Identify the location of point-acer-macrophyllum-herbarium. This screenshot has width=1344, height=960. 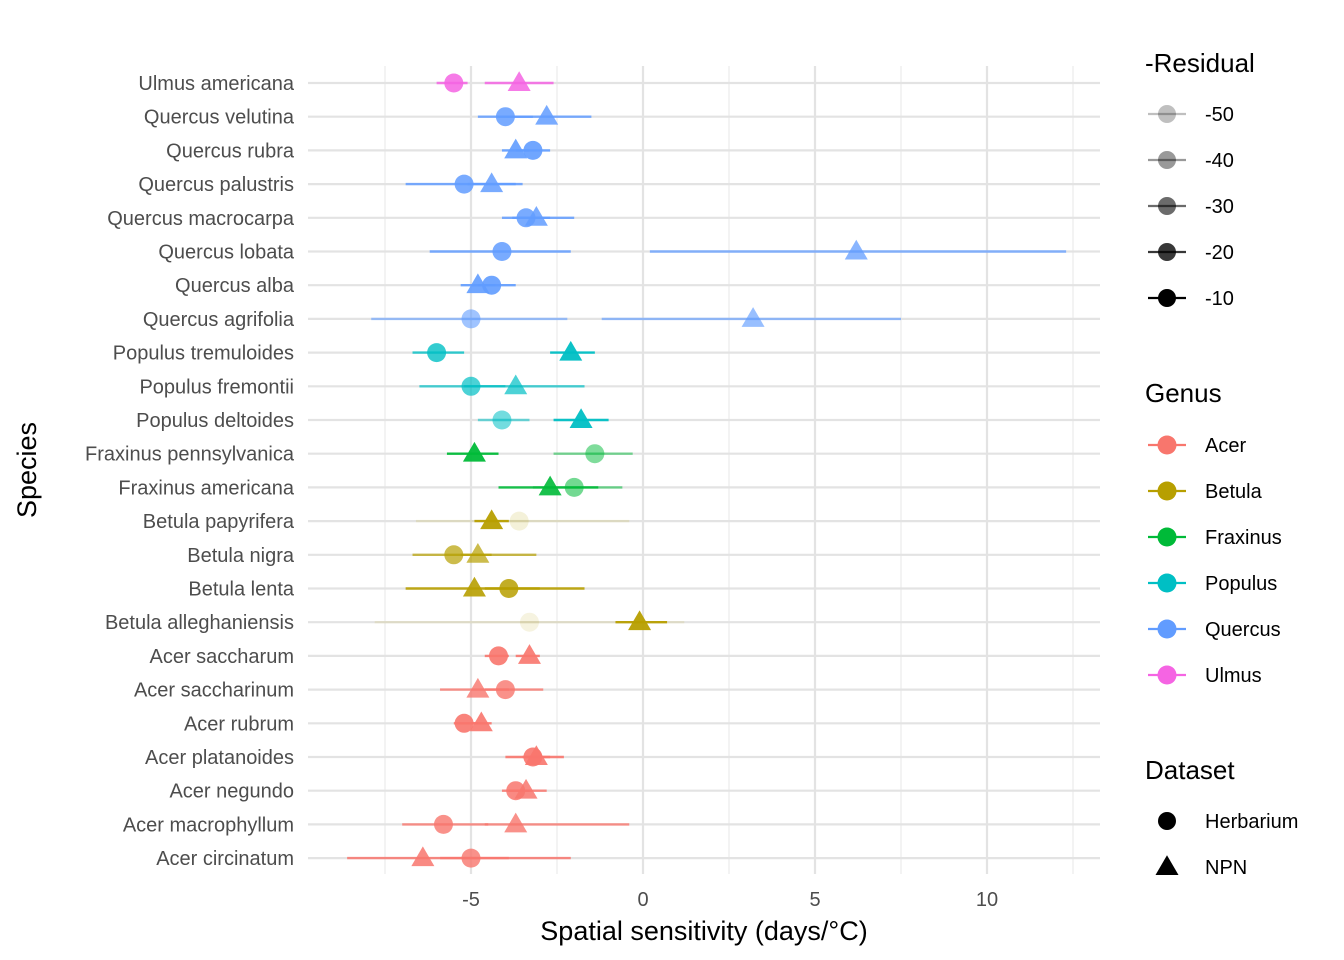
(443, 824).